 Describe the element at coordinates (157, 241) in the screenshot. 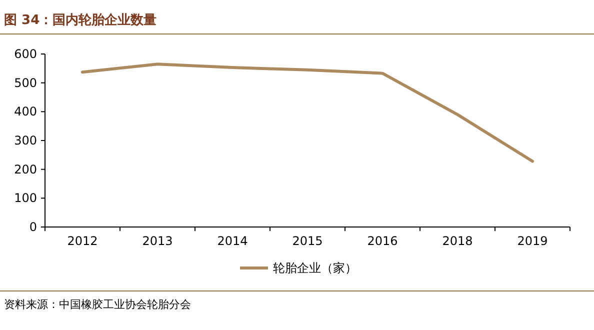

I see `x-tick-label: 2013` at that location.